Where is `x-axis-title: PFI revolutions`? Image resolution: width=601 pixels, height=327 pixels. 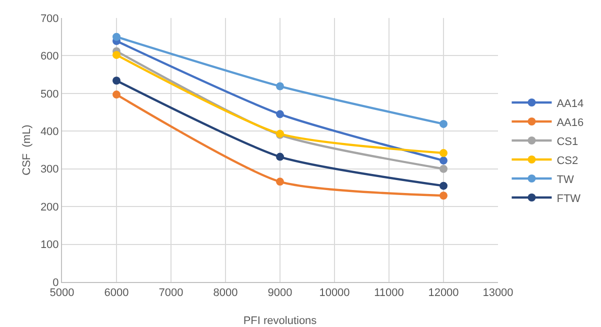
x-axis-title: PFI revolutions is located at coordinates (280, 321).